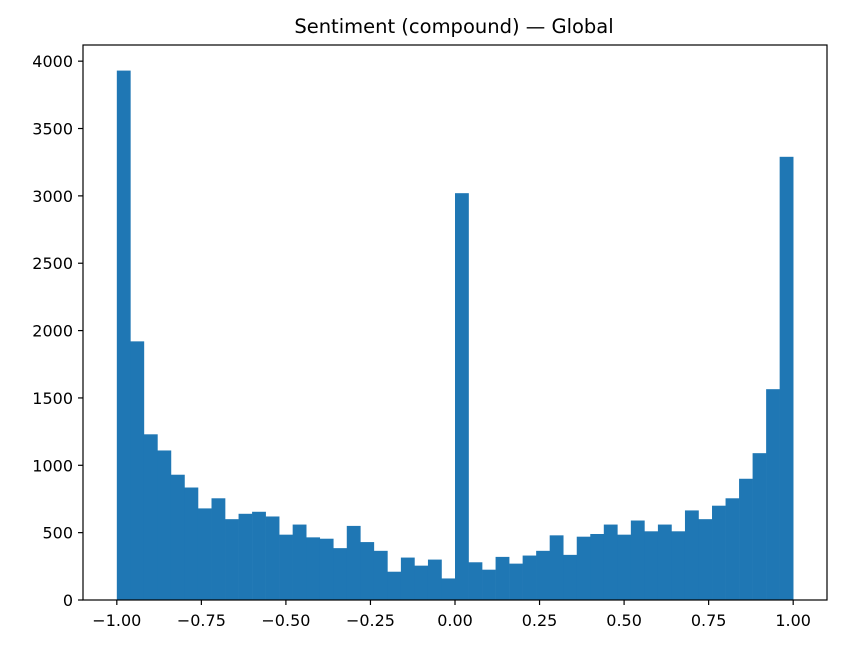 The width and height of the screenshot is (841, 650). What do you see at coordinates (52, 331) in the screenshot?
I see `y-tick-label: 2000` at bounding box center [52, 331].